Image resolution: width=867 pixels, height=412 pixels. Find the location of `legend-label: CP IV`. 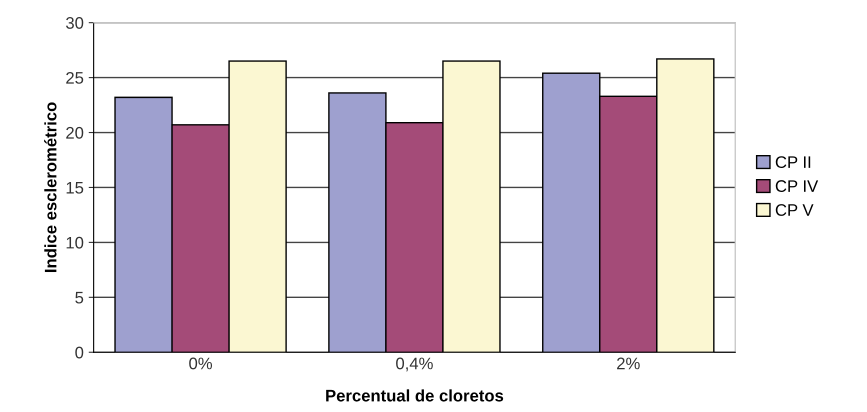

legend-label: CP IV is located at coordinates (797, 186).